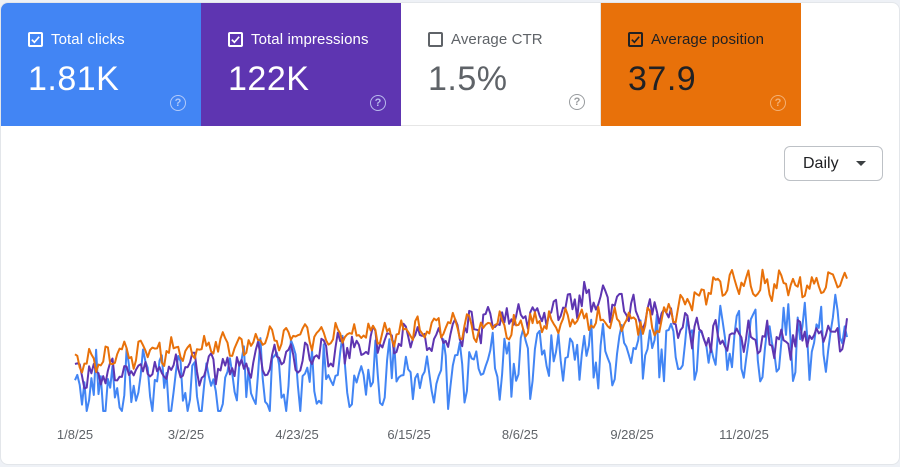 The height and width of the screenshot is (467, 900). Describe the element at coordinates (74, 79) in the screenshot. I see `metric-value: 1.81K` at that location.